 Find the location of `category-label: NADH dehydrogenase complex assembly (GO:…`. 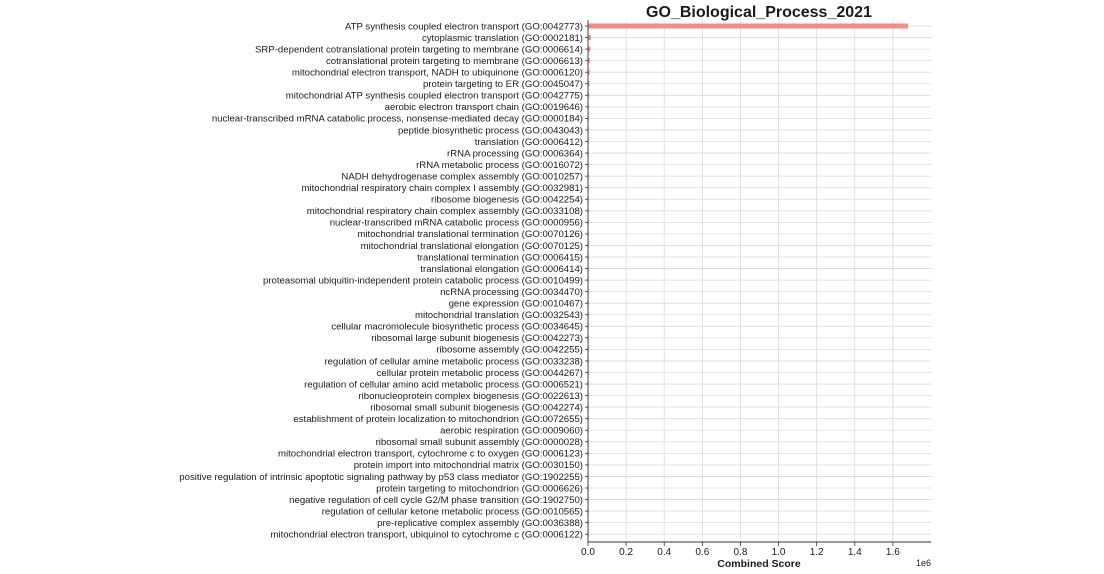

category-label: NADH dehydrogenase complex assembly (GO:… is located at coordinates (462, 176).